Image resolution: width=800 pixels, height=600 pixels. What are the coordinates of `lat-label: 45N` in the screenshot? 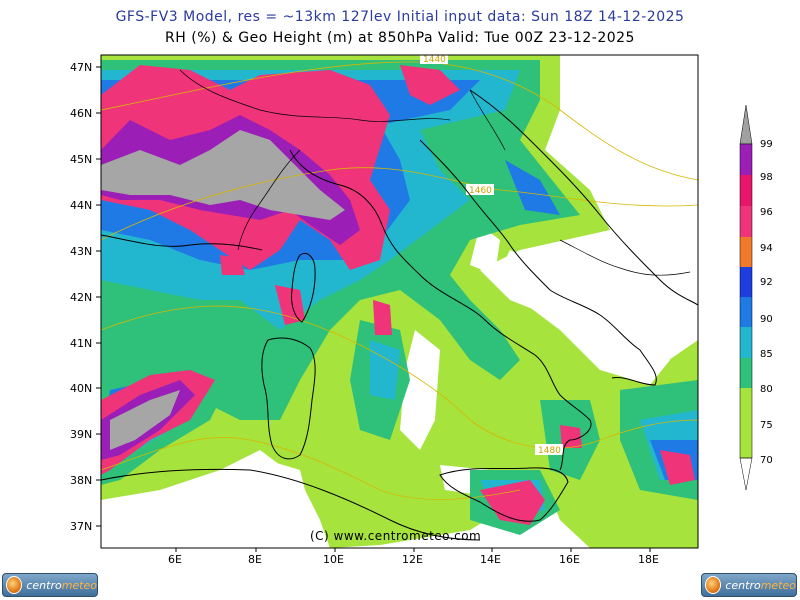 It's located at (81, 159).